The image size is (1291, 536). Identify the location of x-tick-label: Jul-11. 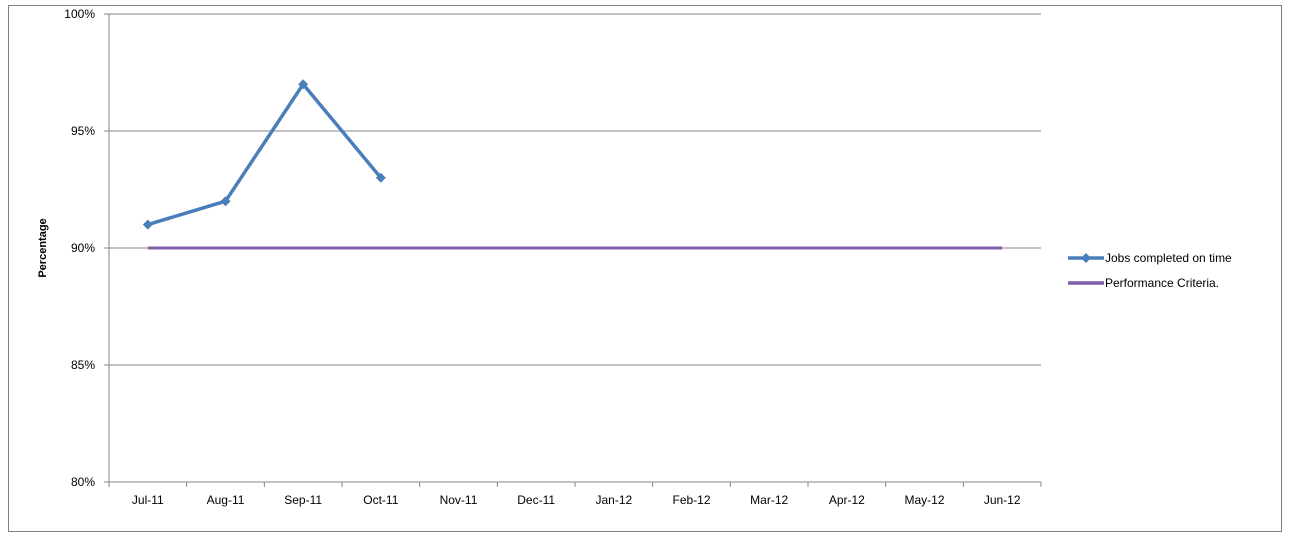
(148, 500).